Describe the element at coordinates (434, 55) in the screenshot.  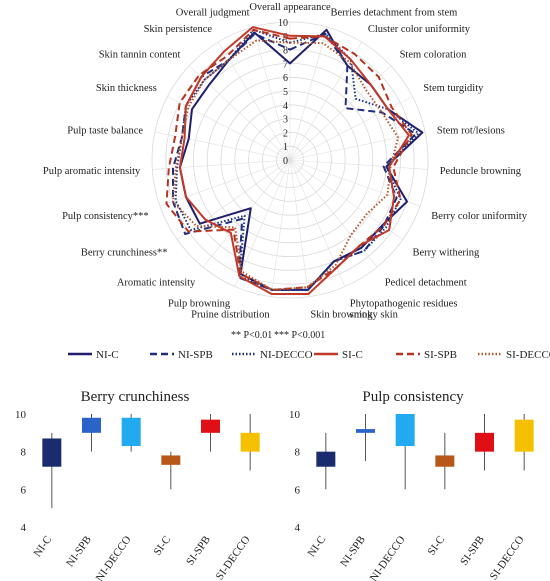
I see `radar-axis-label: Stem coloration` at that location.